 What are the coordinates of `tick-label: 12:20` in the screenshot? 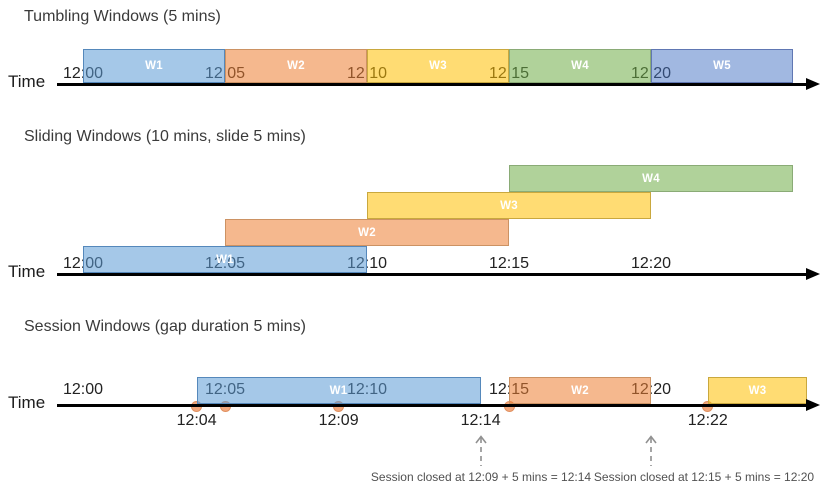 It's located at (651, 263).